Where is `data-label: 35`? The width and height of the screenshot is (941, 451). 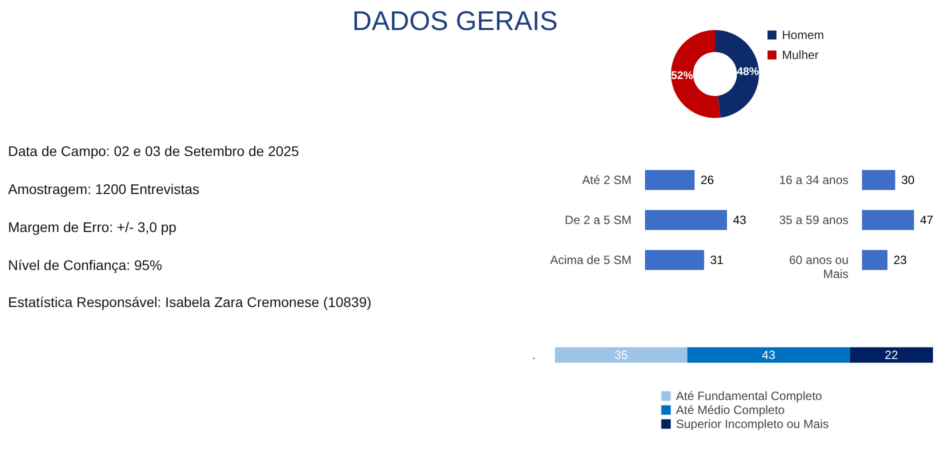 data-label: 35 is located at coordinates (621, 355).